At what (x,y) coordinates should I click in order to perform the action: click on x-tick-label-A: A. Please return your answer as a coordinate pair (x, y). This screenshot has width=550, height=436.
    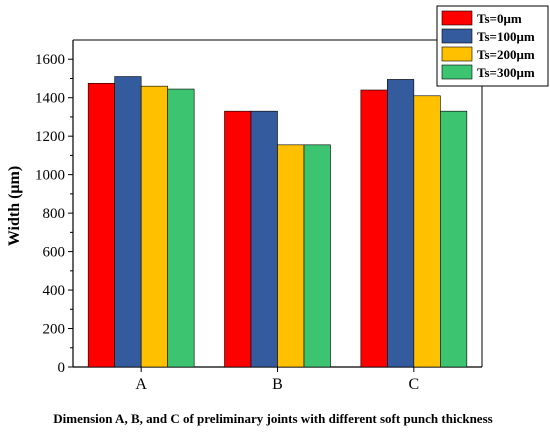
    Looking at the image, I should click on (141, 384).